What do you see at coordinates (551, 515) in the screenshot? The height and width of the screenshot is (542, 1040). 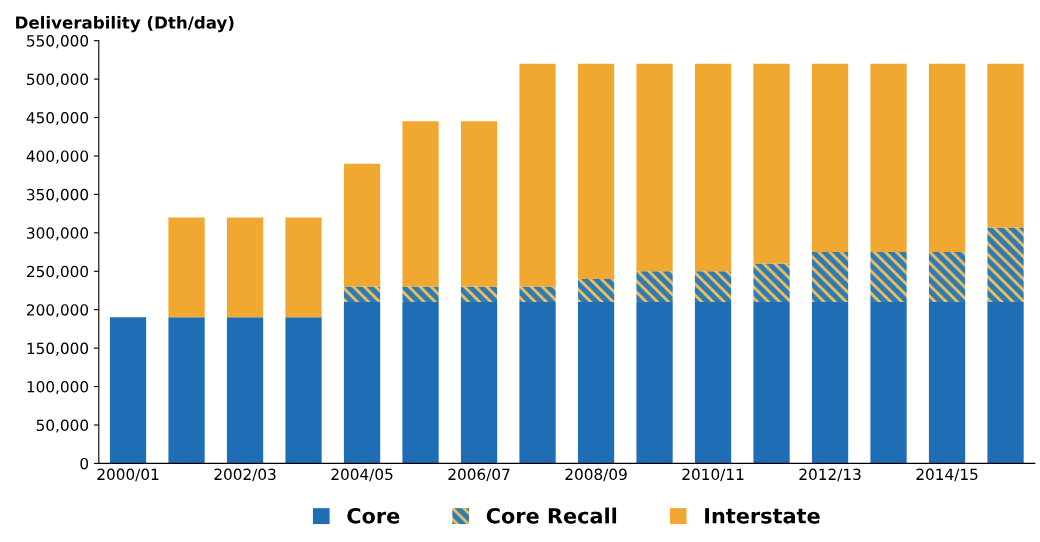 I see `legend-label: Core Recall` at bounding box center [551, 515].